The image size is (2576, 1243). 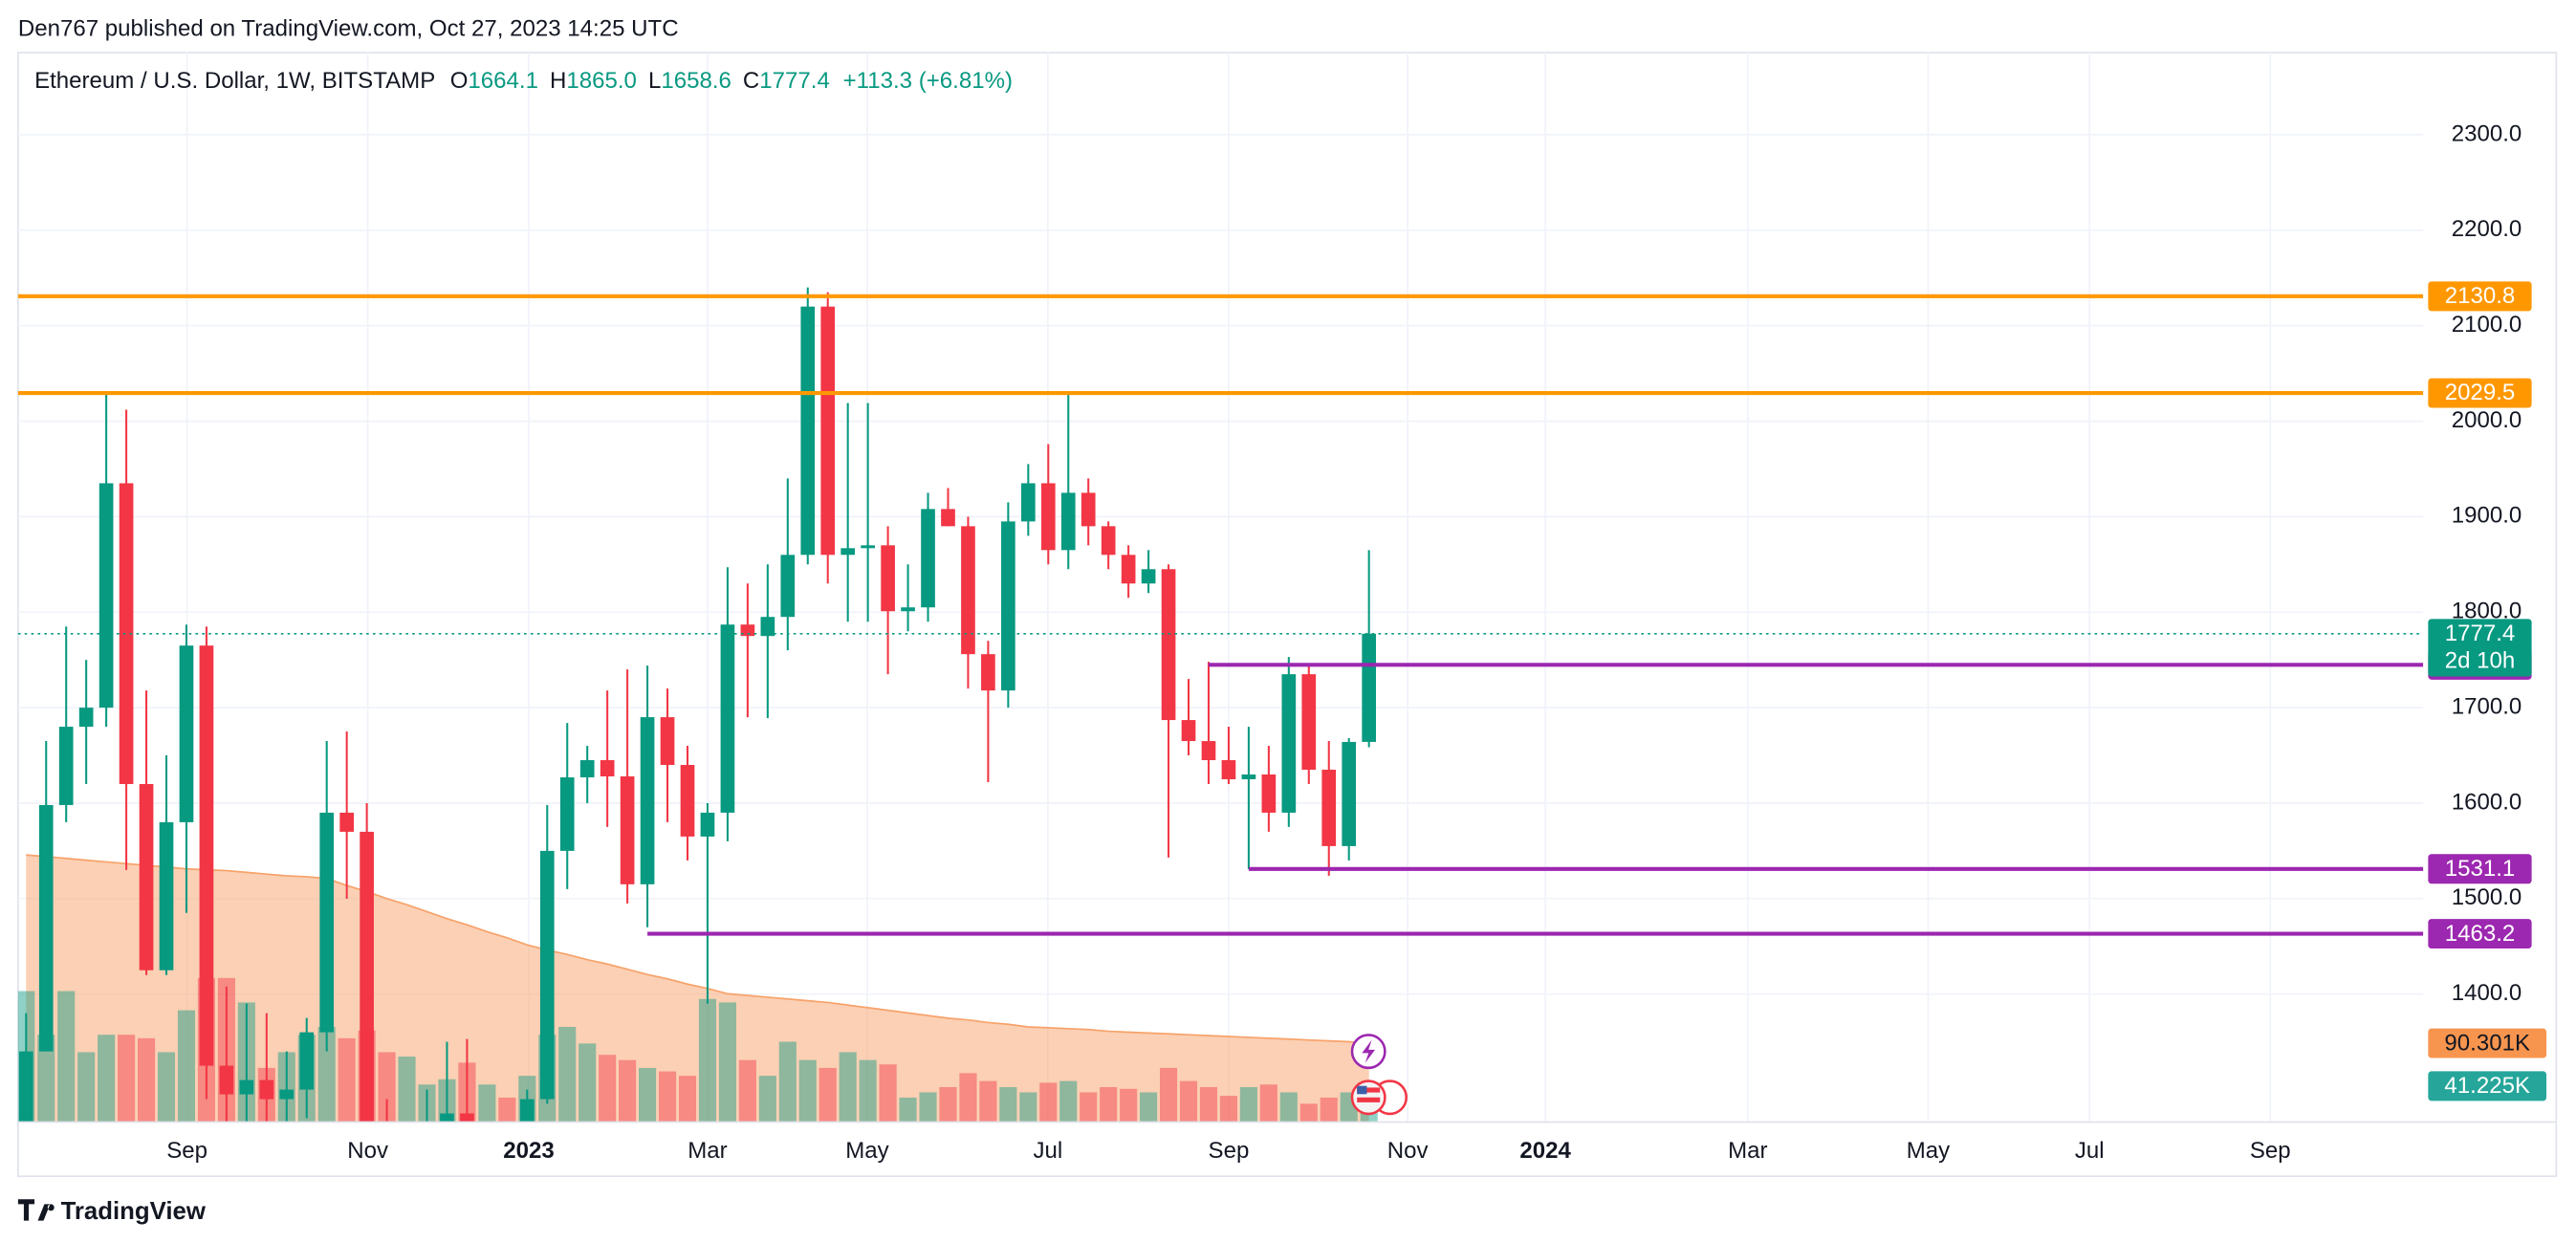 I want to click on volume-ma-label: 90.301K, so click(x=2487, y=1043).